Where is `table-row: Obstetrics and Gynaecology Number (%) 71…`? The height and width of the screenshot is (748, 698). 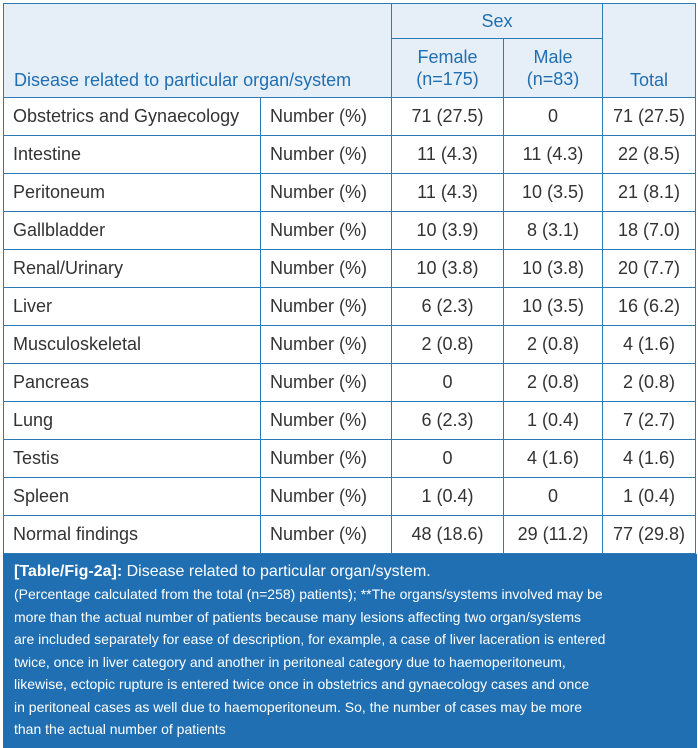
table-row: Obstetrics and Gynaecology Number (%) 71… is located at coordinates (350, 116).